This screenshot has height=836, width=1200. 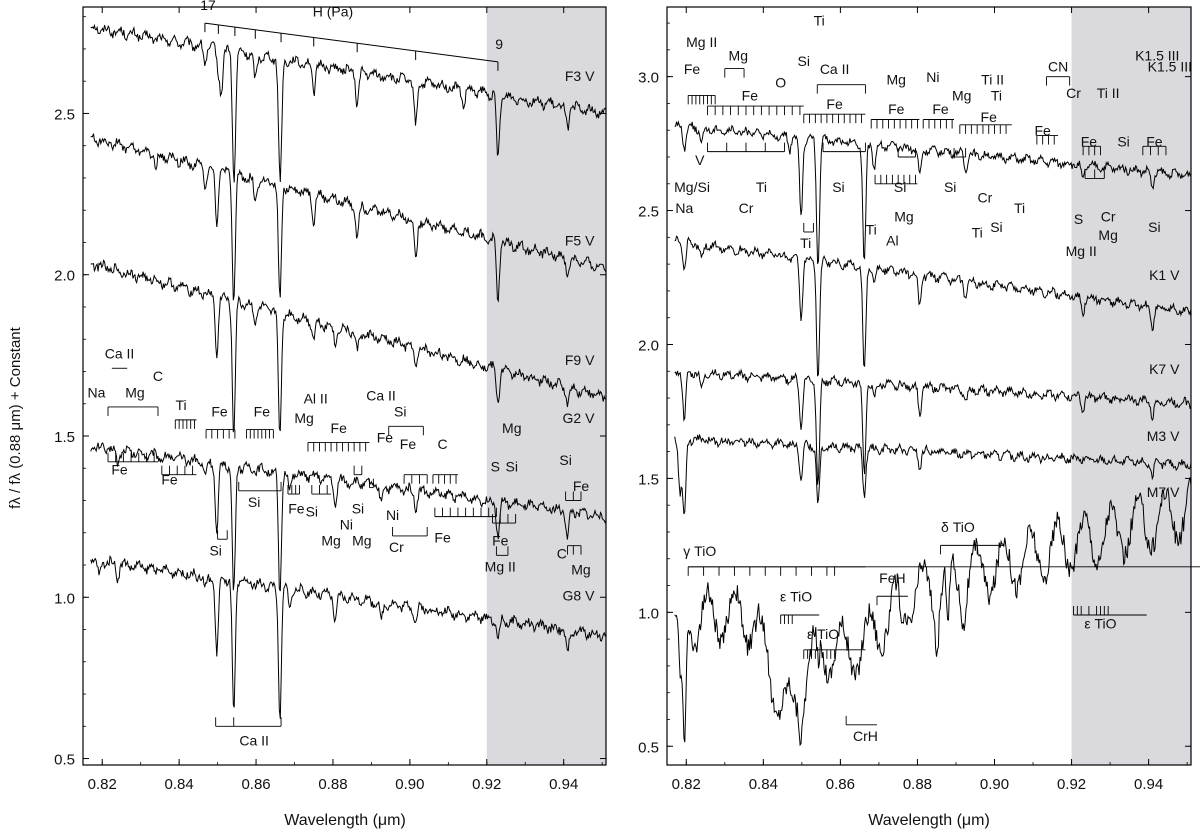 I want to click on line-annotation: Al II, so click(x=316, y=399).